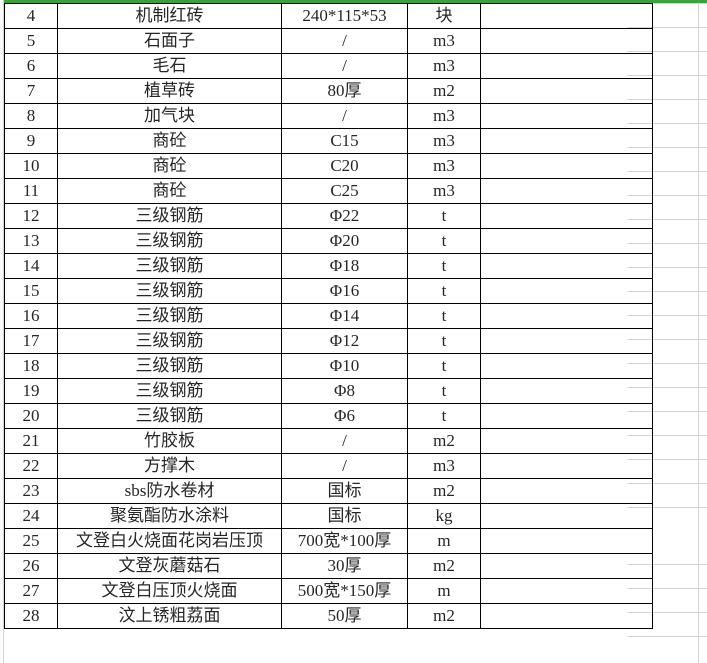 This screenshot has width=707, height=663. I want to click on table-row: 25 文登白火烧面花岗岩压顶 700宽*100厚 m, so click(328, 541).